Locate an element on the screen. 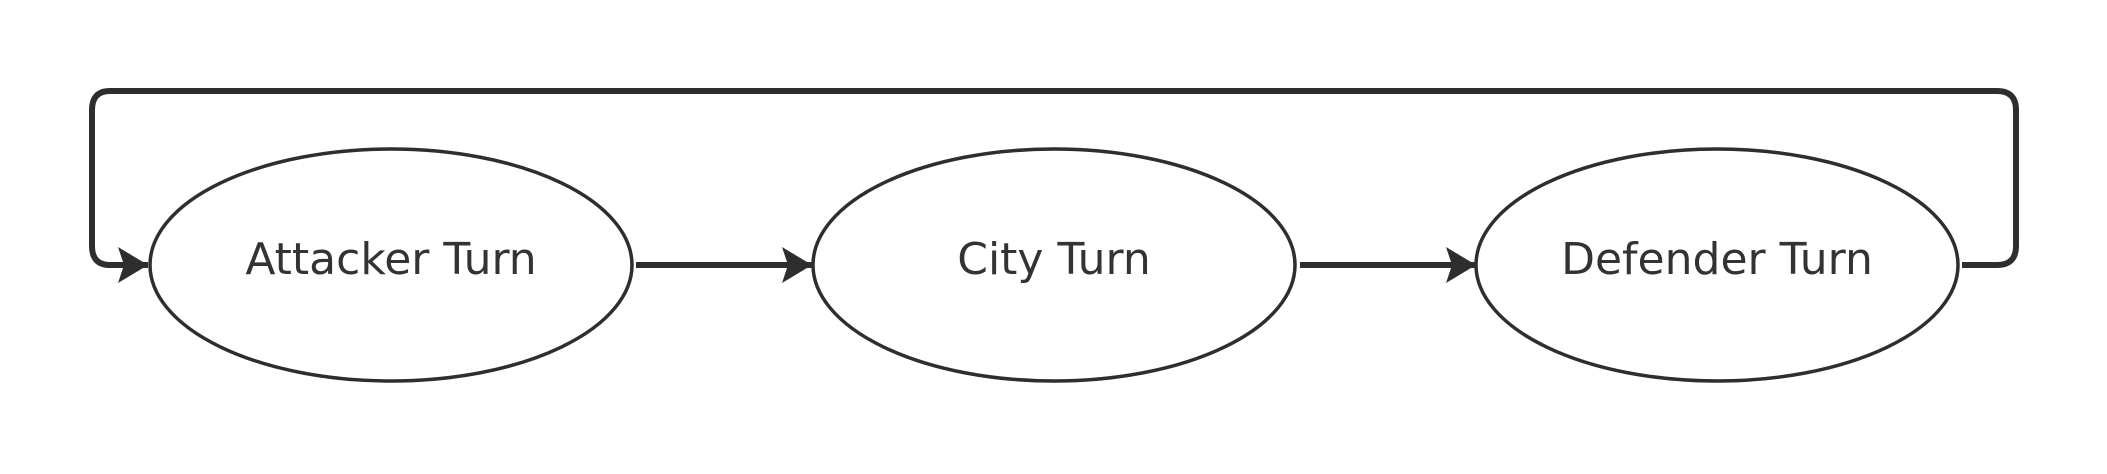 Image resolution: width=2107 pixels, height=474 pixels. node-defender-turn: Defender Turn is located at coordinates (1717, 265).